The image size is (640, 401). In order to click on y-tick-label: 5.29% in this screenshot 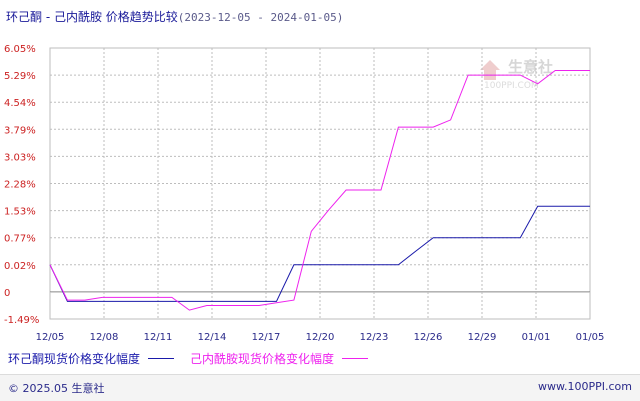, I will do `click(20, 76)`.